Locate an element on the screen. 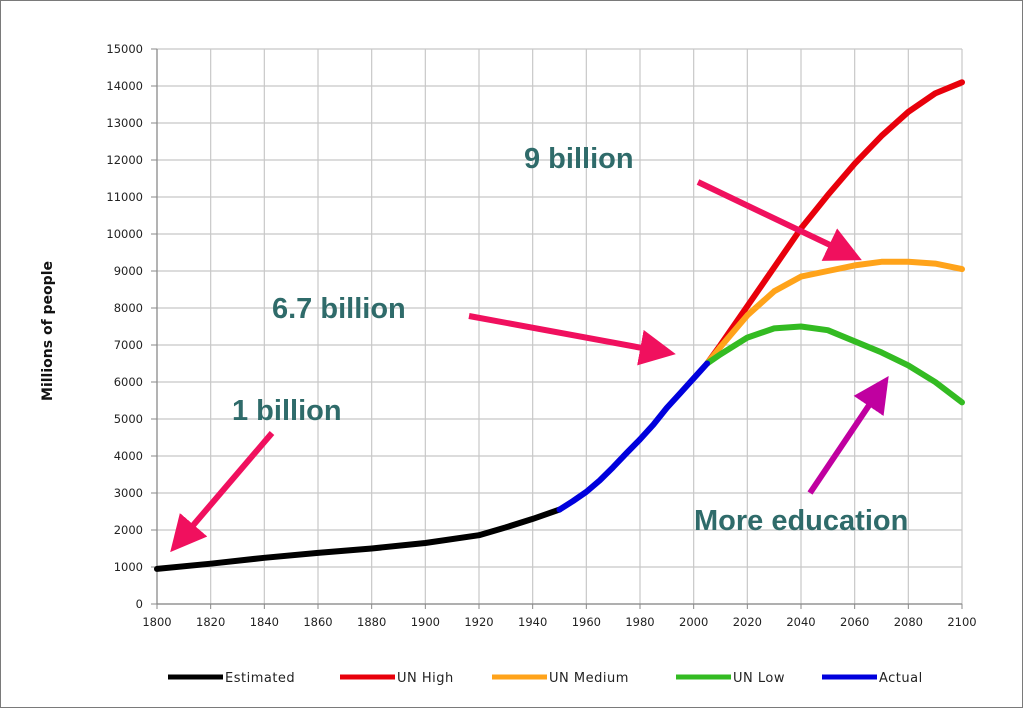  x-tick-label: 1800 is located at coordinates (156, 622).